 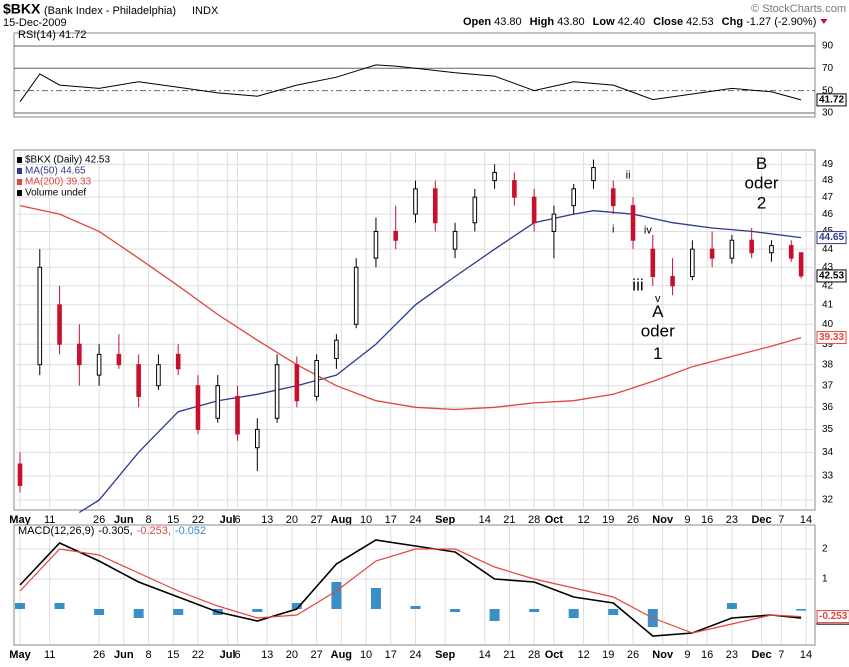 I want to click on y-tick-label: 43, so click(x=828, y=267).